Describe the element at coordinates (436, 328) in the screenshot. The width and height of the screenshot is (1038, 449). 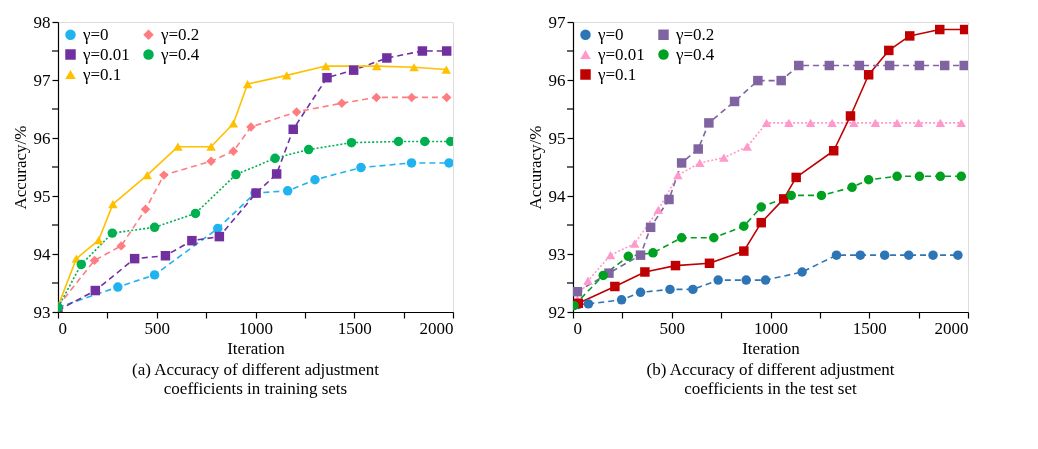
I see `x-tick-label: 2000` at that location.